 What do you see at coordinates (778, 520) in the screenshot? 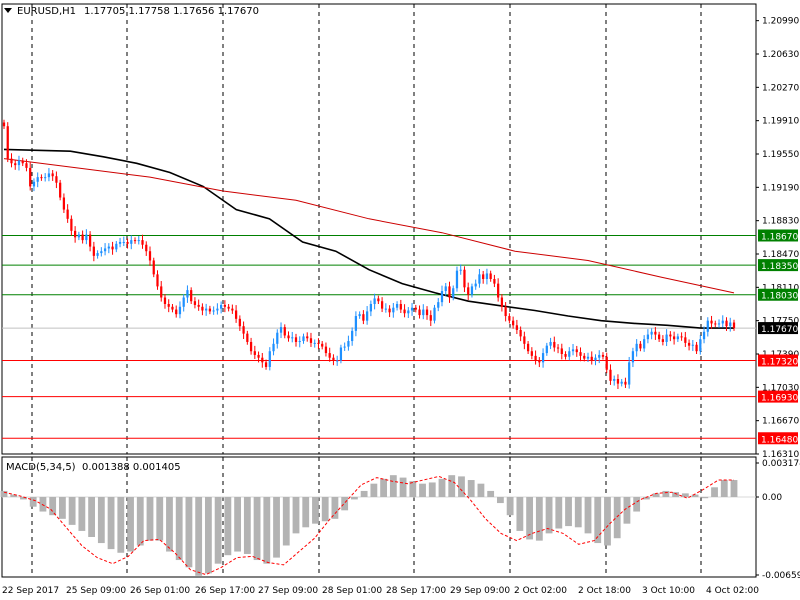
I see `macd-axis: 0.003174 0.00 -0.006599` at bounding box center [778, 520].